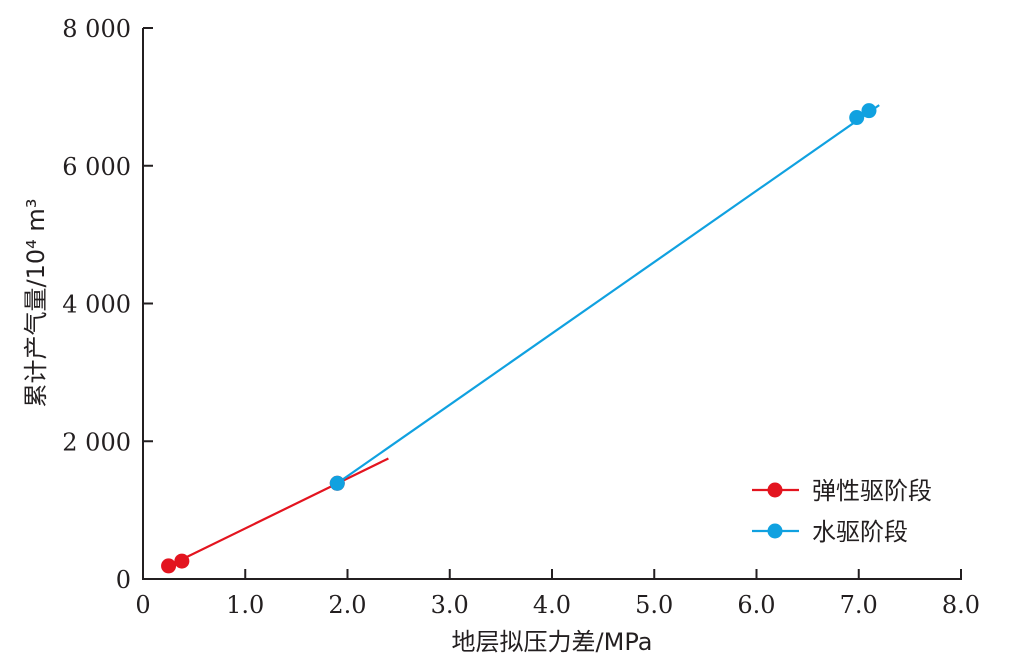 Image resolution: width=1023 pixels, height=668 pixels. I want to click on series-0-fit-line, so click(278, 512).